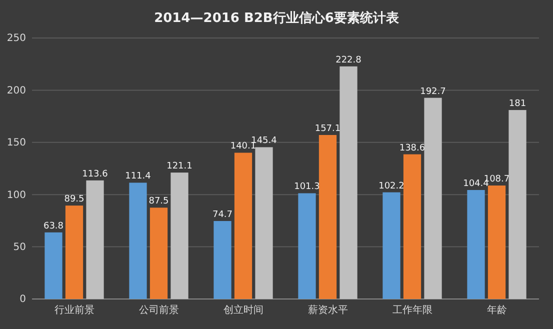 The image size is (553, 329). What do you see at coordinates (496, 310) in the screenshot?
I see `x-tick-label: 年龄` at bounding box center [496, 310].